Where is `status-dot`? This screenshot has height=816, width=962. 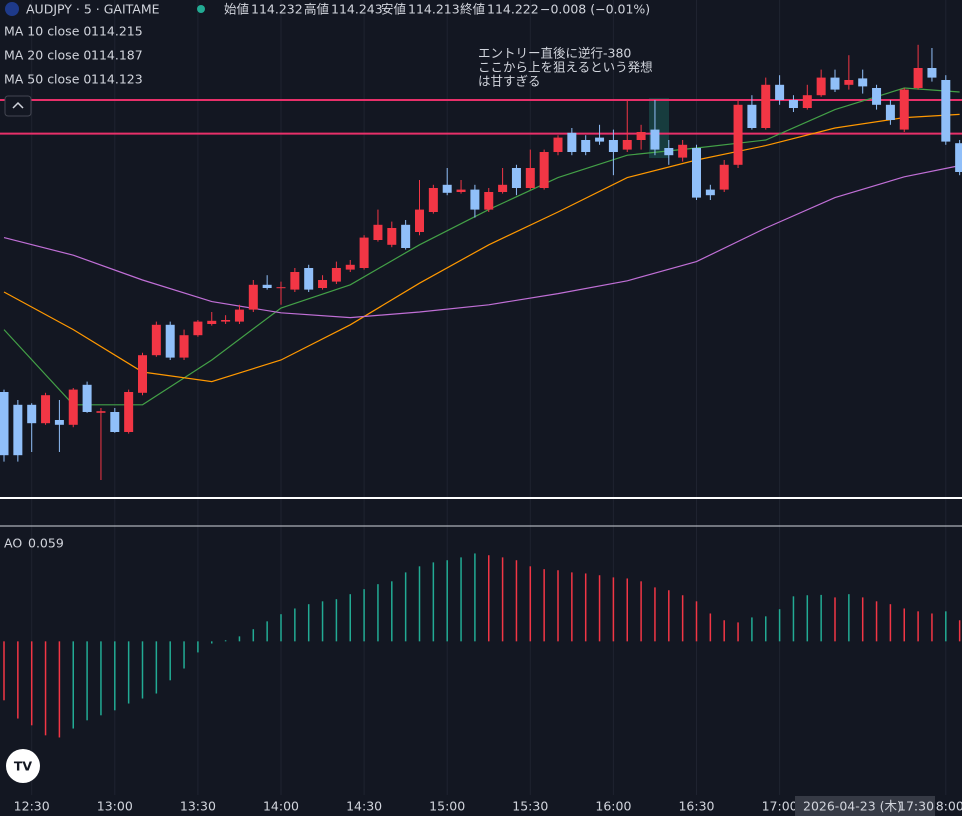 status-dot is located at coordinates (201, 9).